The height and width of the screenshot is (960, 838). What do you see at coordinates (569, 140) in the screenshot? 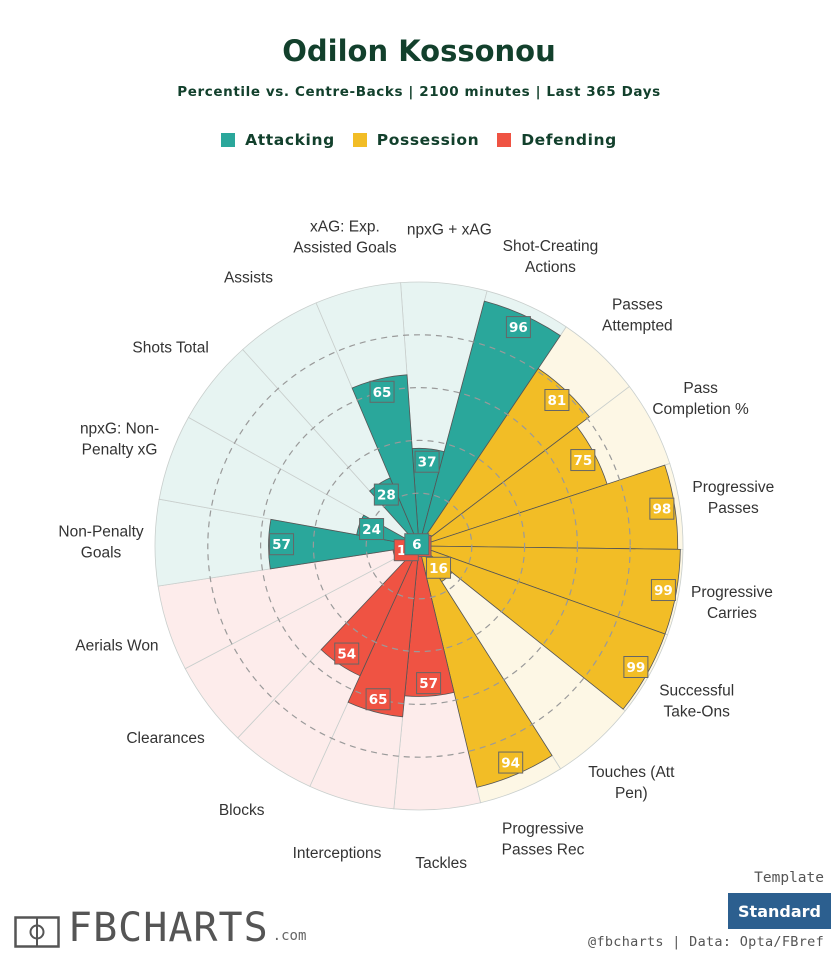
I see `legend-label-defending: Defending` at bounding box center [569, 140].